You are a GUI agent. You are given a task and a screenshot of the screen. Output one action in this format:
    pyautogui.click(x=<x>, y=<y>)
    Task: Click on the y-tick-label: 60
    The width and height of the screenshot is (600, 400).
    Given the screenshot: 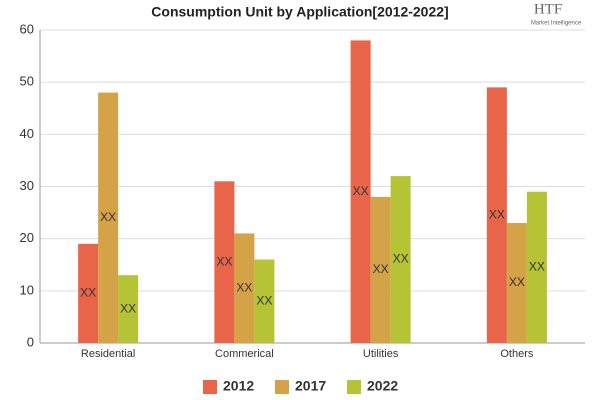 What is the action you would take?
    pyautogui.click(x=27, y=28)
    